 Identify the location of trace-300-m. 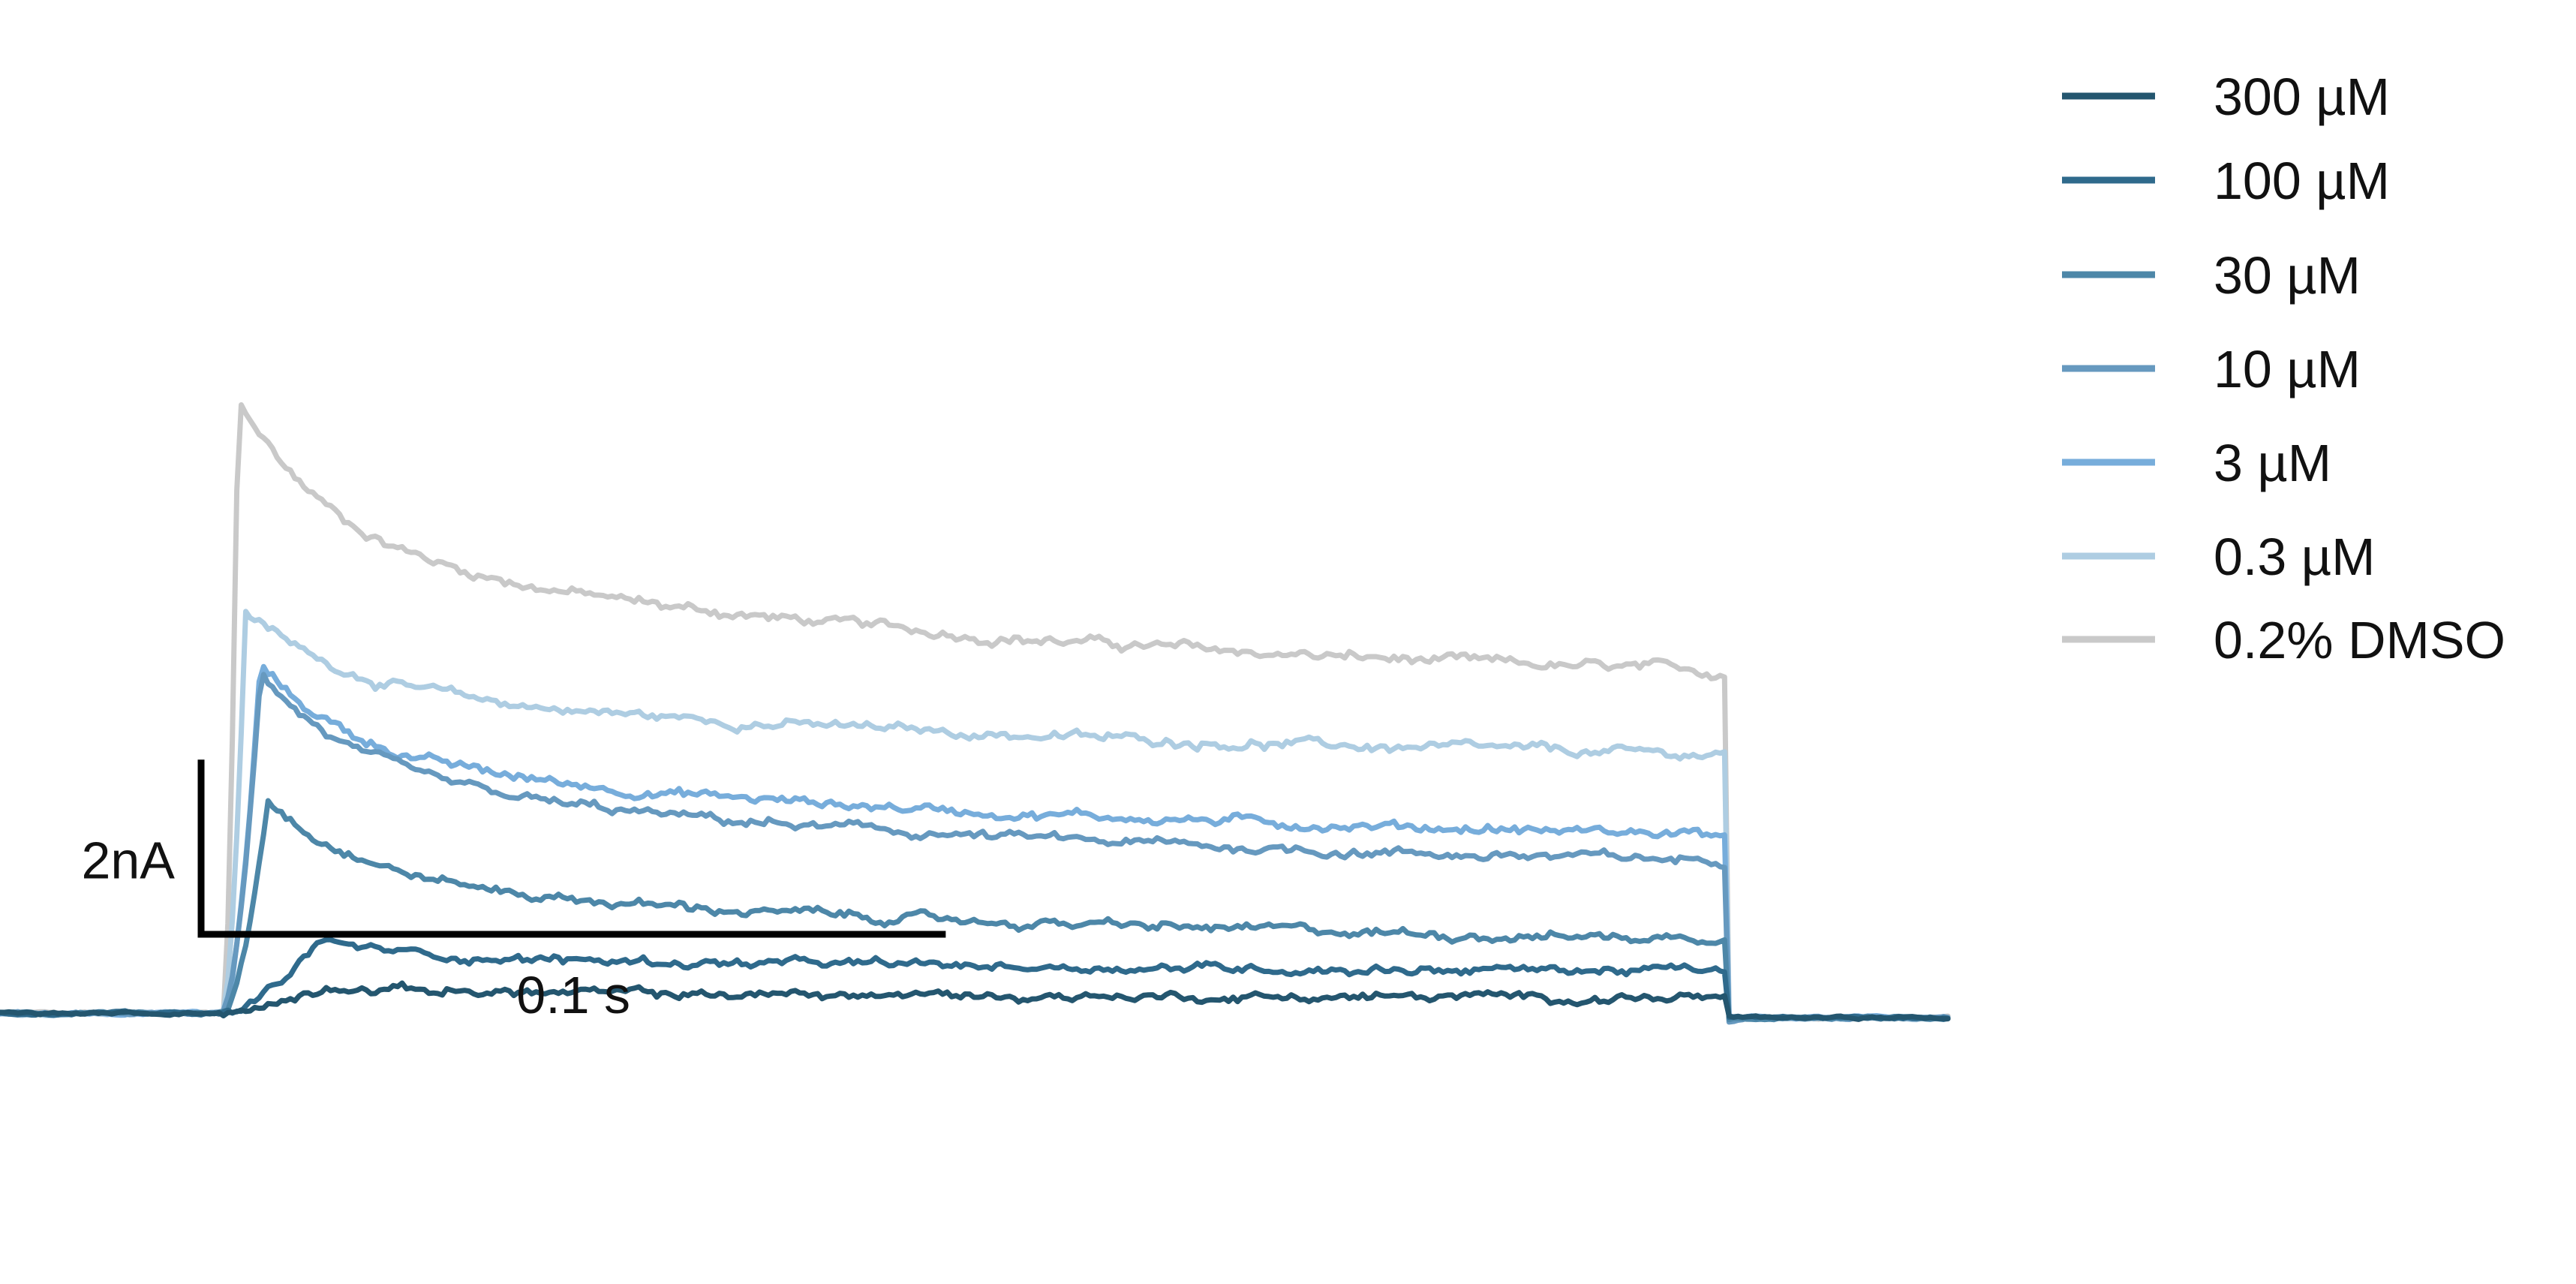
(975, 1001).